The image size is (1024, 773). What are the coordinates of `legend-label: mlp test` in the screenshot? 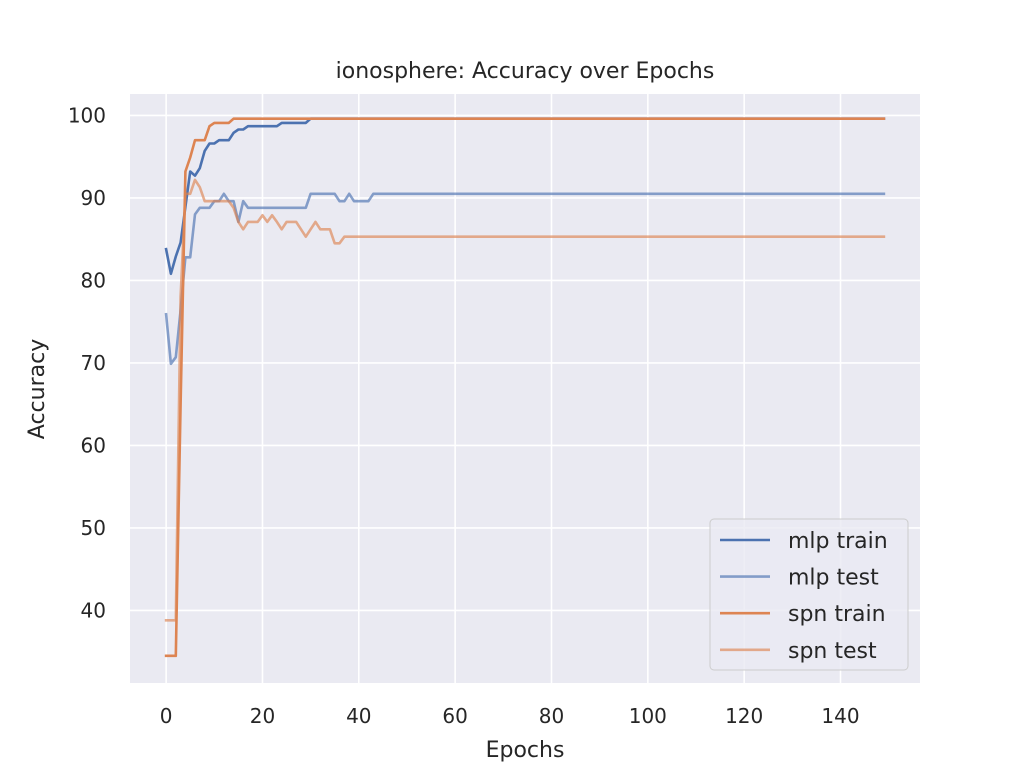 It's located at (833, 578).